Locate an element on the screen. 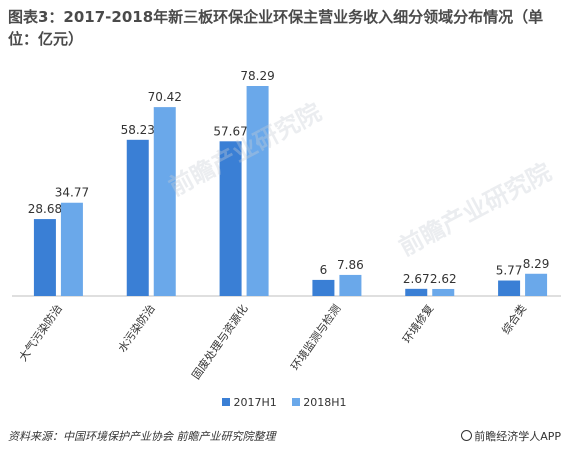 The width and height of the screenshot is (569, 454). value-label: 2.62 is located at coordinates (443, 279).